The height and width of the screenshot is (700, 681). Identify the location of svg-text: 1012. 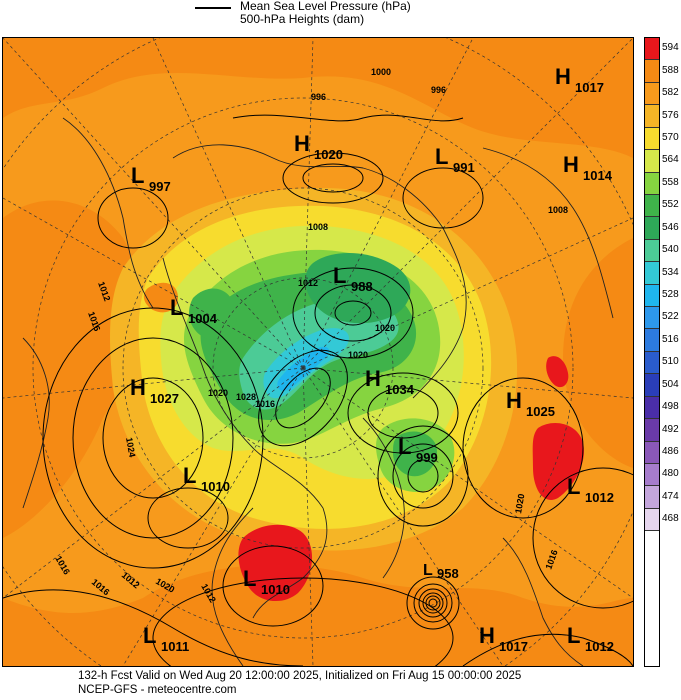
(599, 646).